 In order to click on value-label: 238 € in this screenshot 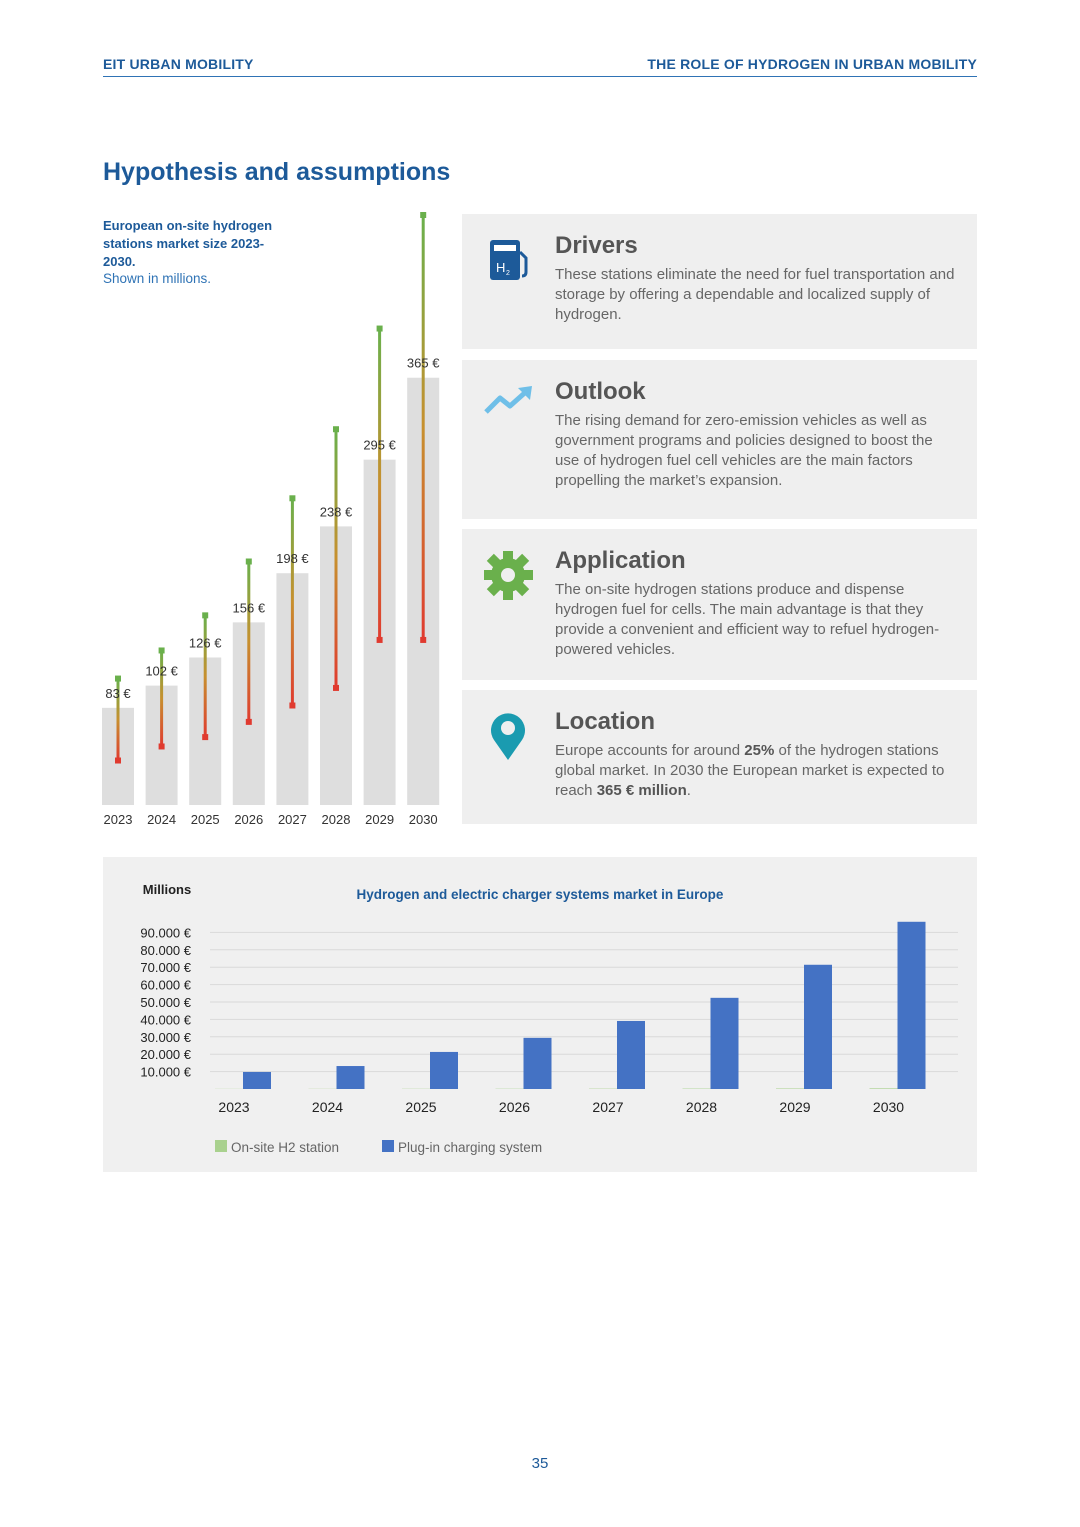, I will do `click(336, 511)`.